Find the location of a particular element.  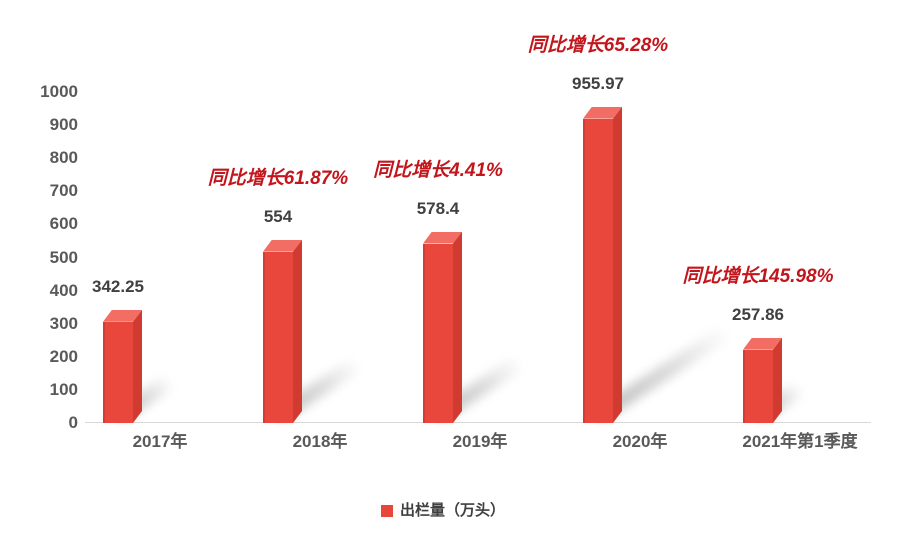

y-tick-label: 600 is located at coordinates (63, 224).